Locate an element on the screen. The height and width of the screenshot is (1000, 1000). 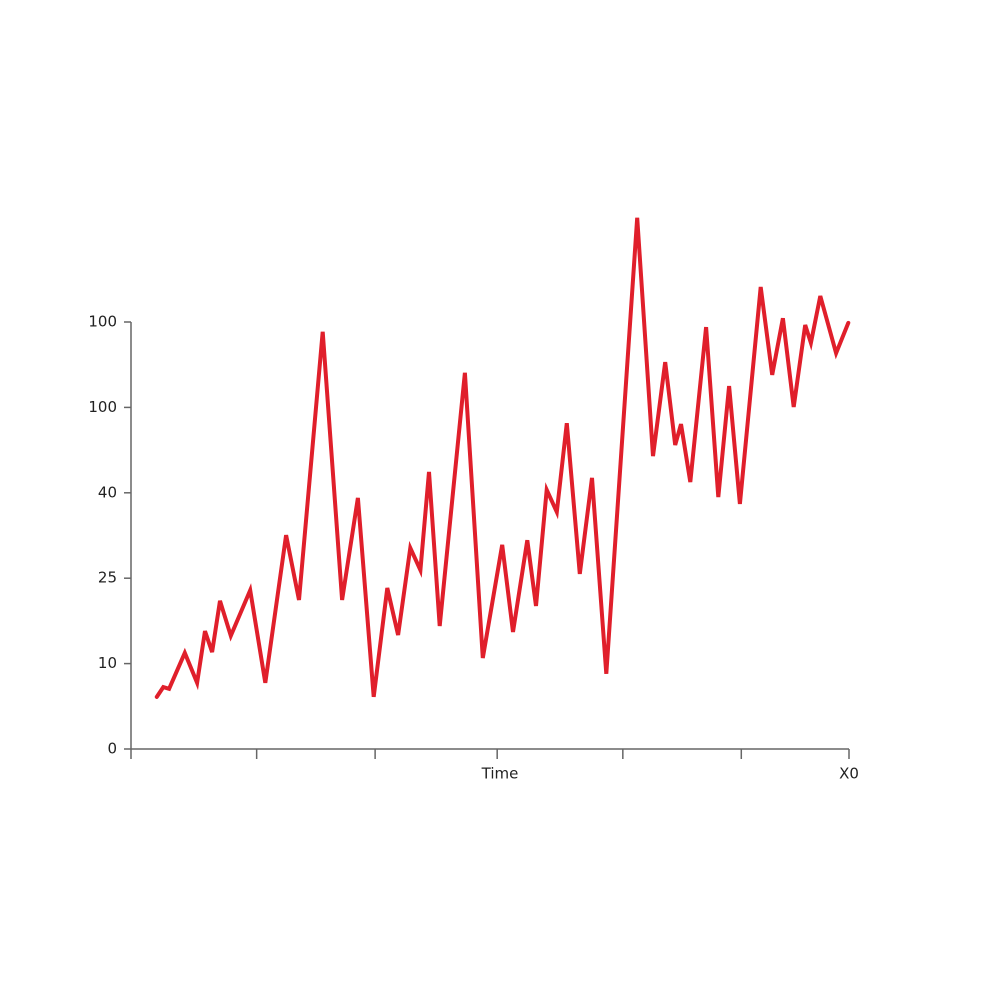
x-axis-label: Time is located at coordinates (500, 774).